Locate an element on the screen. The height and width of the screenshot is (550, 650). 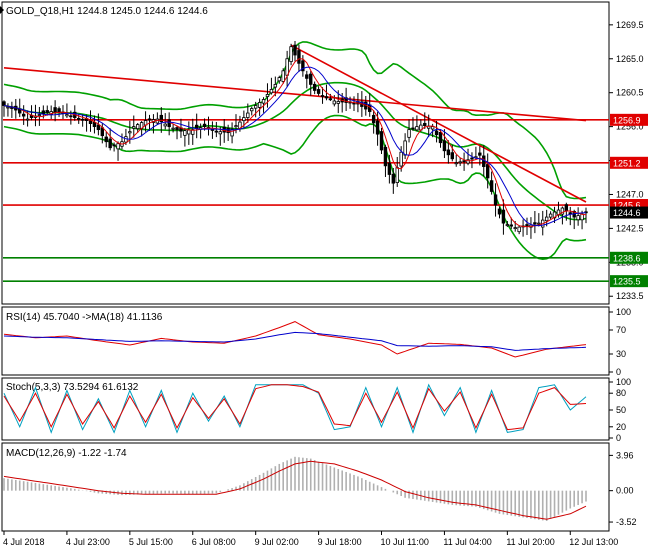
price-chart-title: GOLD_Q18,H1 1244.8 1245.0 1244.6 1244.6 is located at coordinates (107, 11).